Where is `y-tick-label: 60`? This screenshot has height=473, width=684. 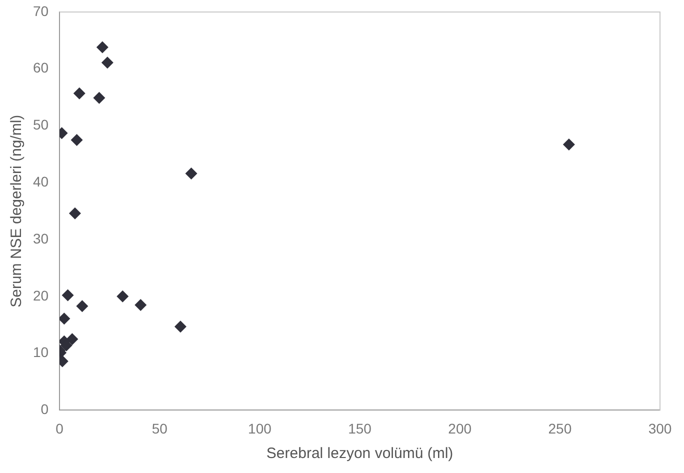
y-tick-label: 60 is located at coordinates (40, 68).